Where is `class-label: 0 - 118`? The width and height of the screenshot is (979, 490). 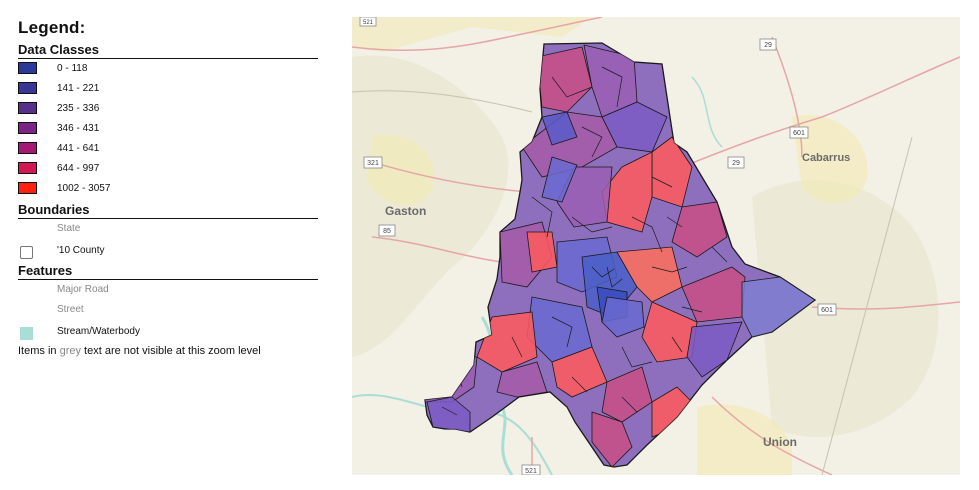 class-label: 0 - 118 is located at coordinates (72, 68).